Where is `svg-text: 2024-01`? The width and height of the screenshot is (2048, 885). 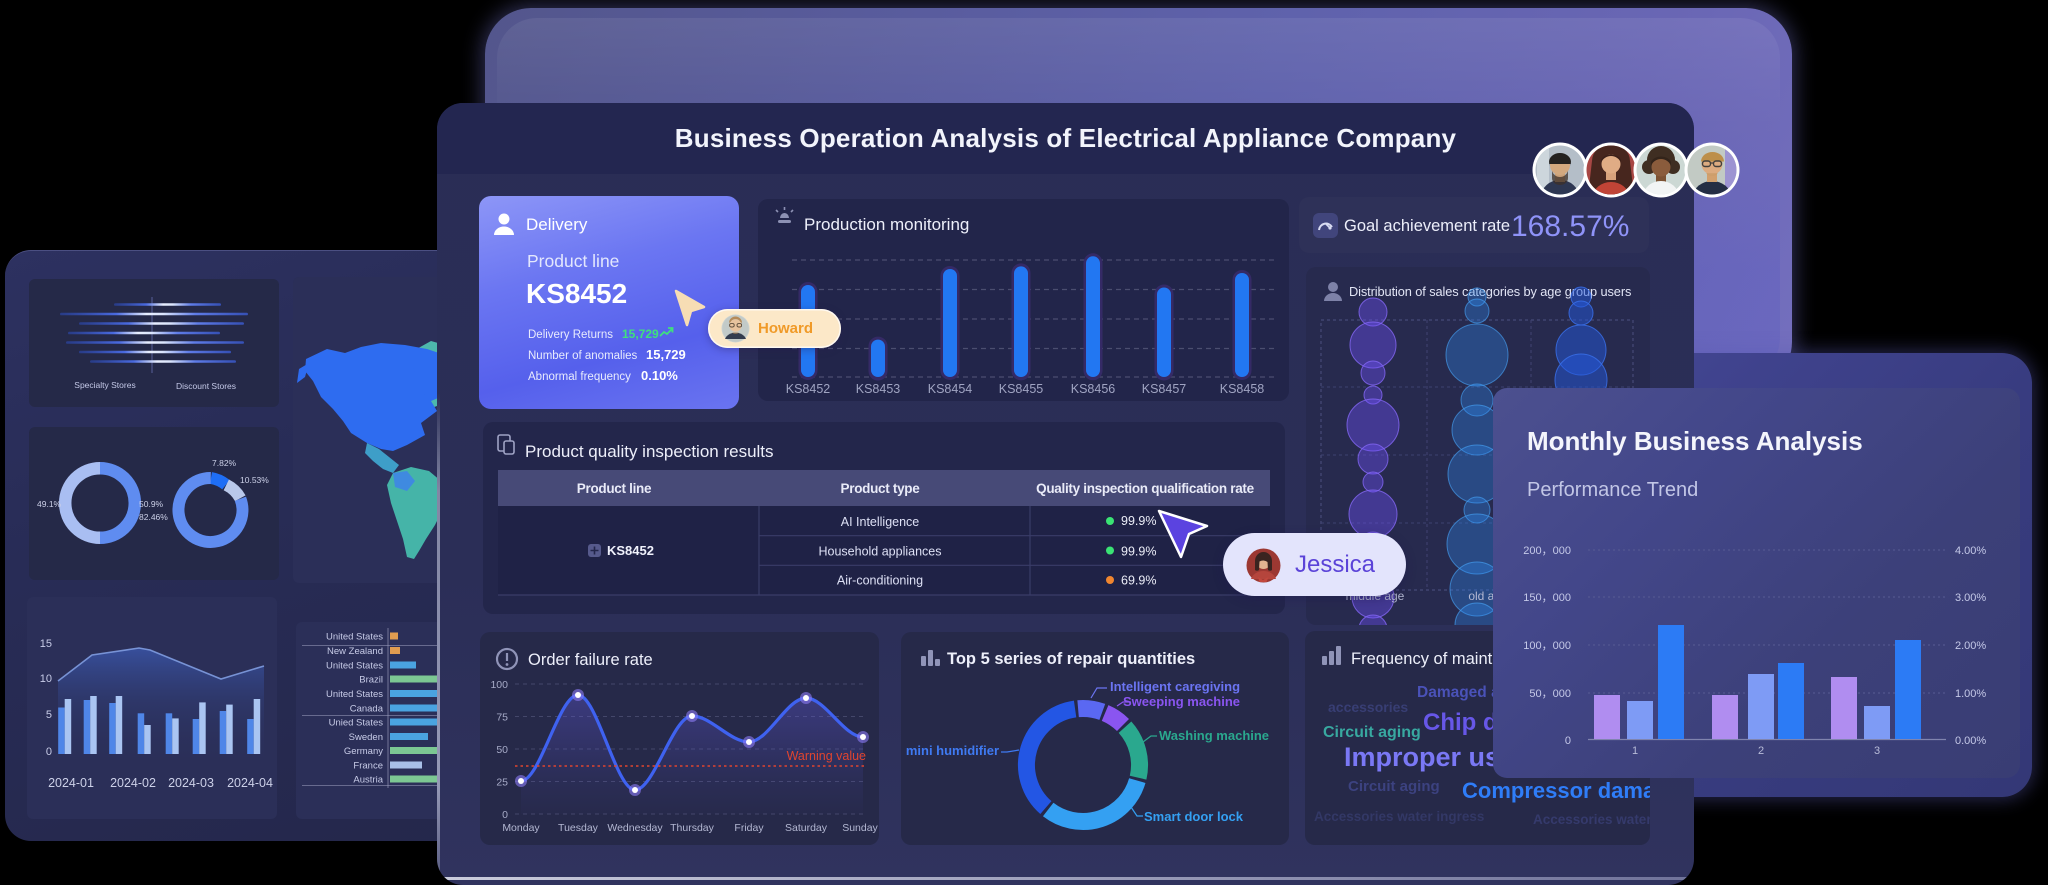 svg-text: 2024-01 is located at coordinates (71, 783).